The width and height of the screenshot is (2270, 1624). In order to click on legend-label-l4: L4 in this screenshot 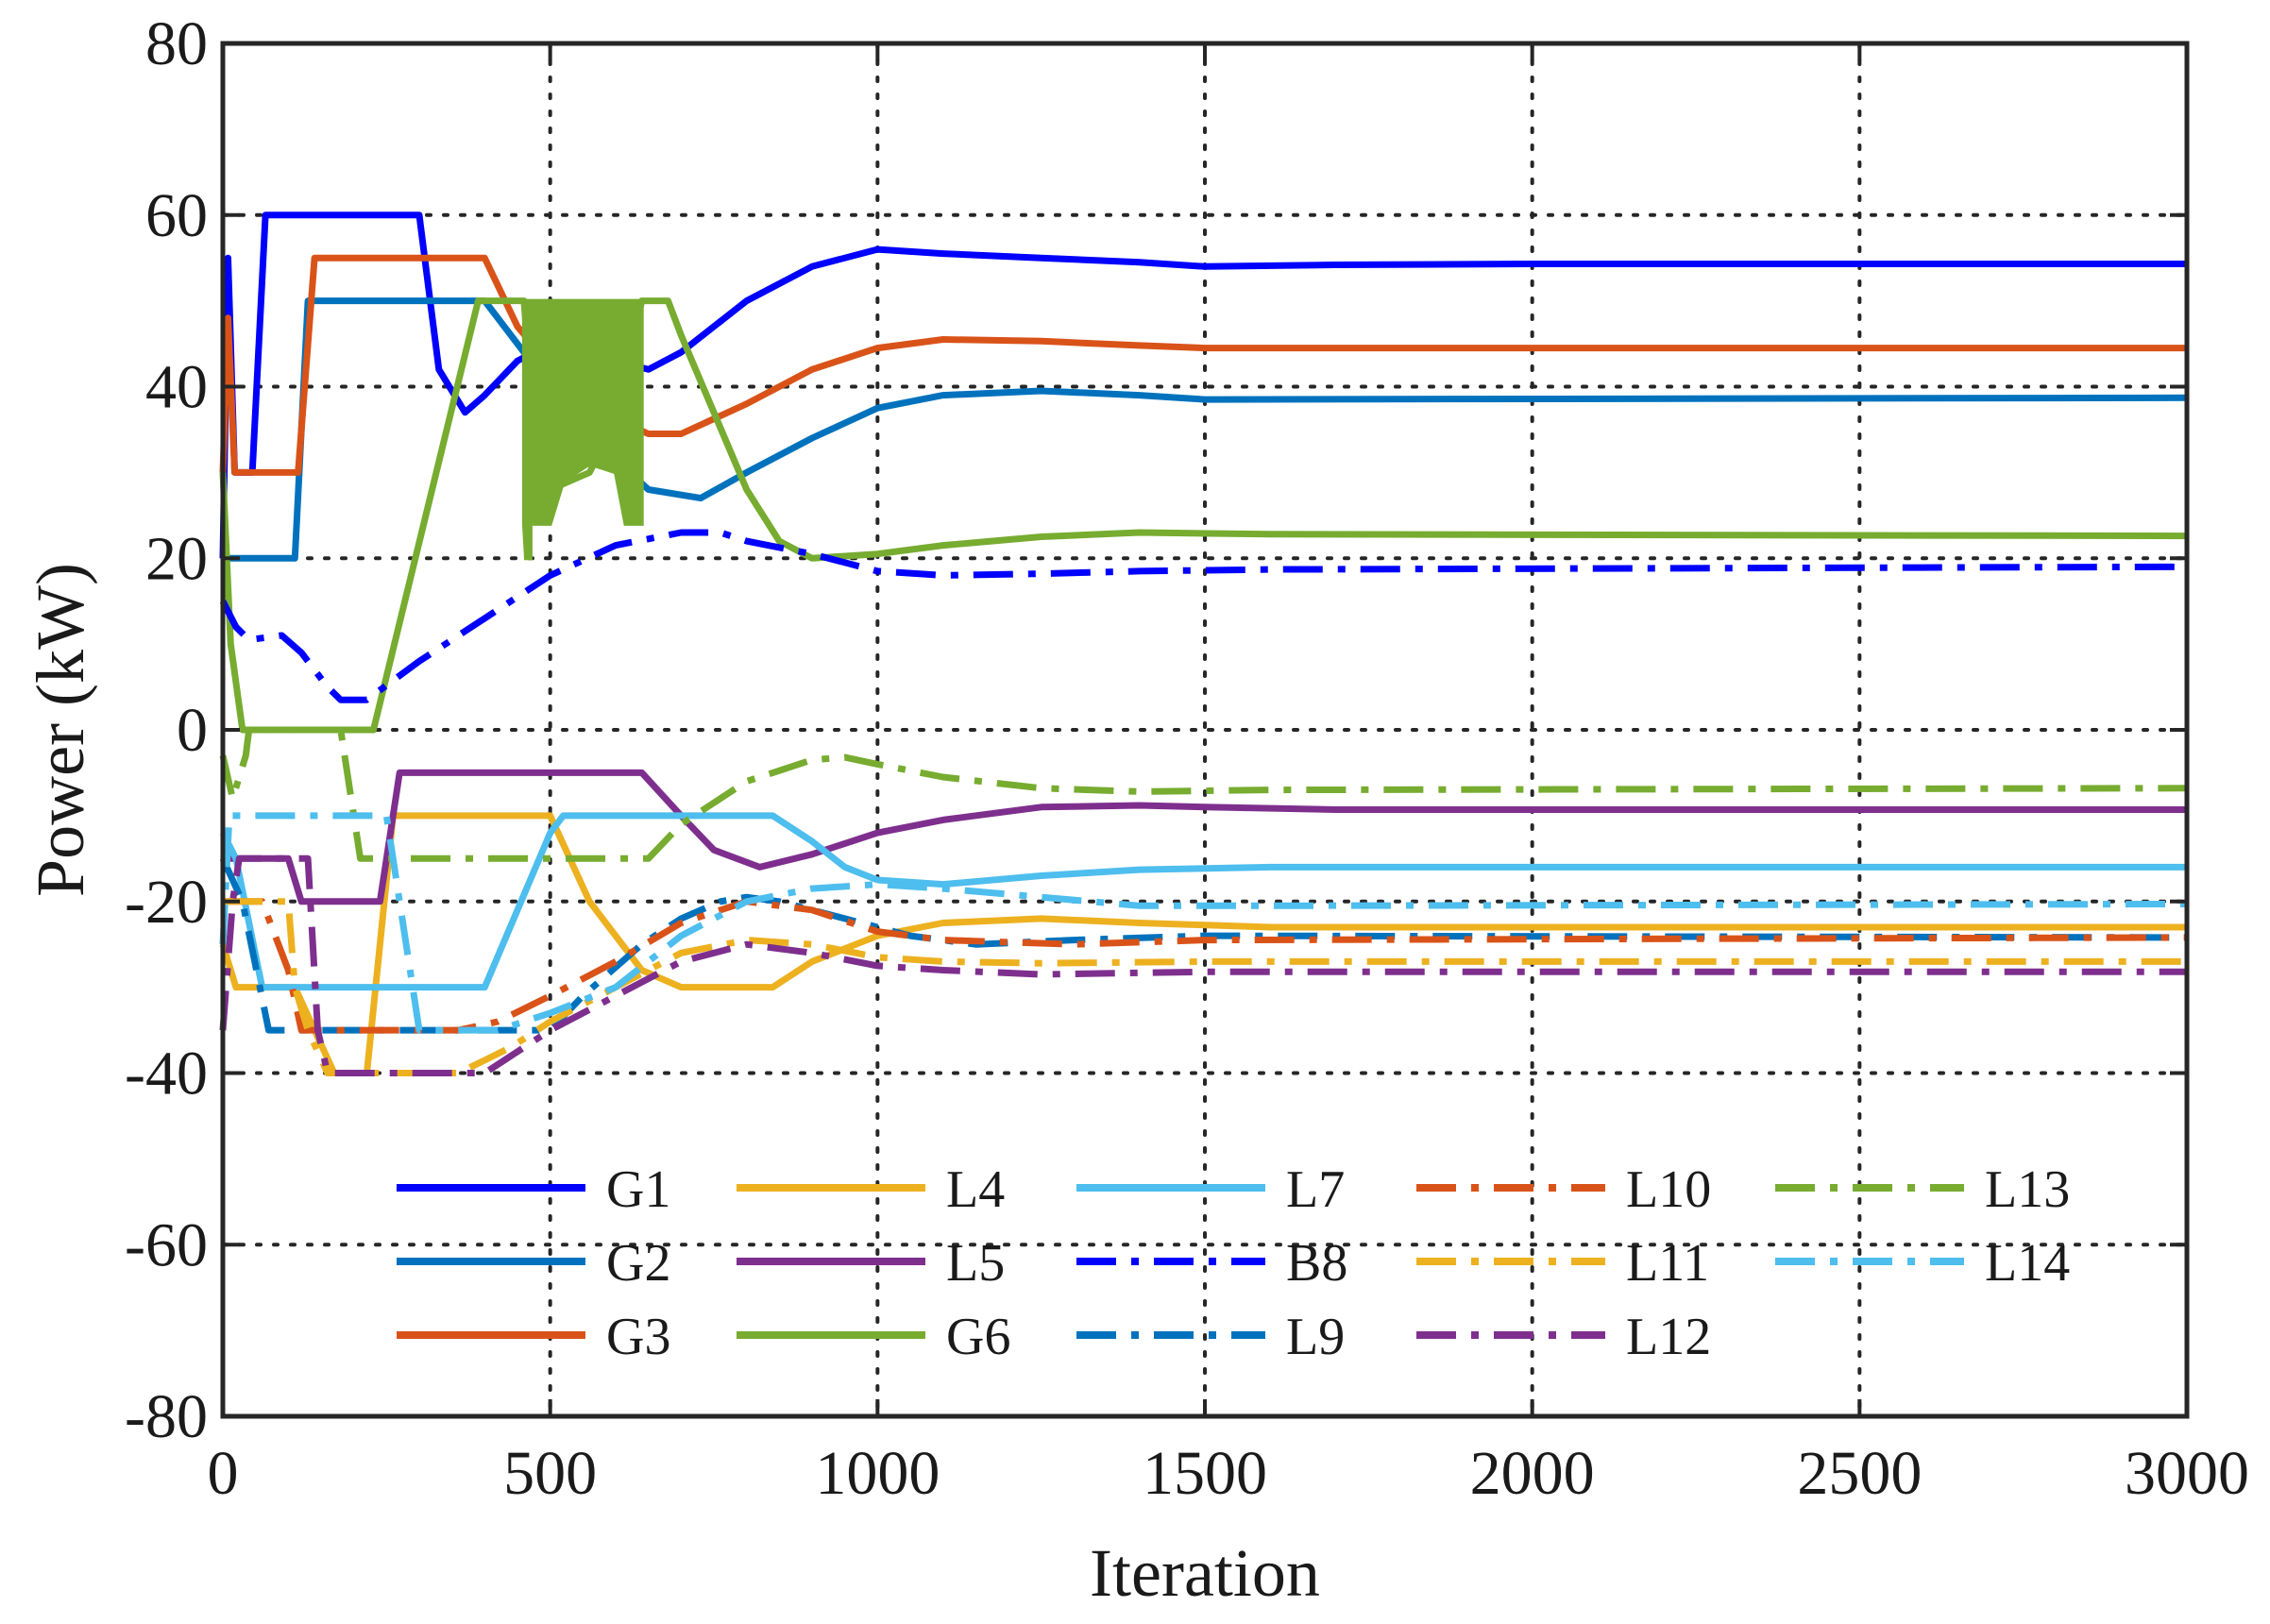, I will do `click(975, 1189)`.